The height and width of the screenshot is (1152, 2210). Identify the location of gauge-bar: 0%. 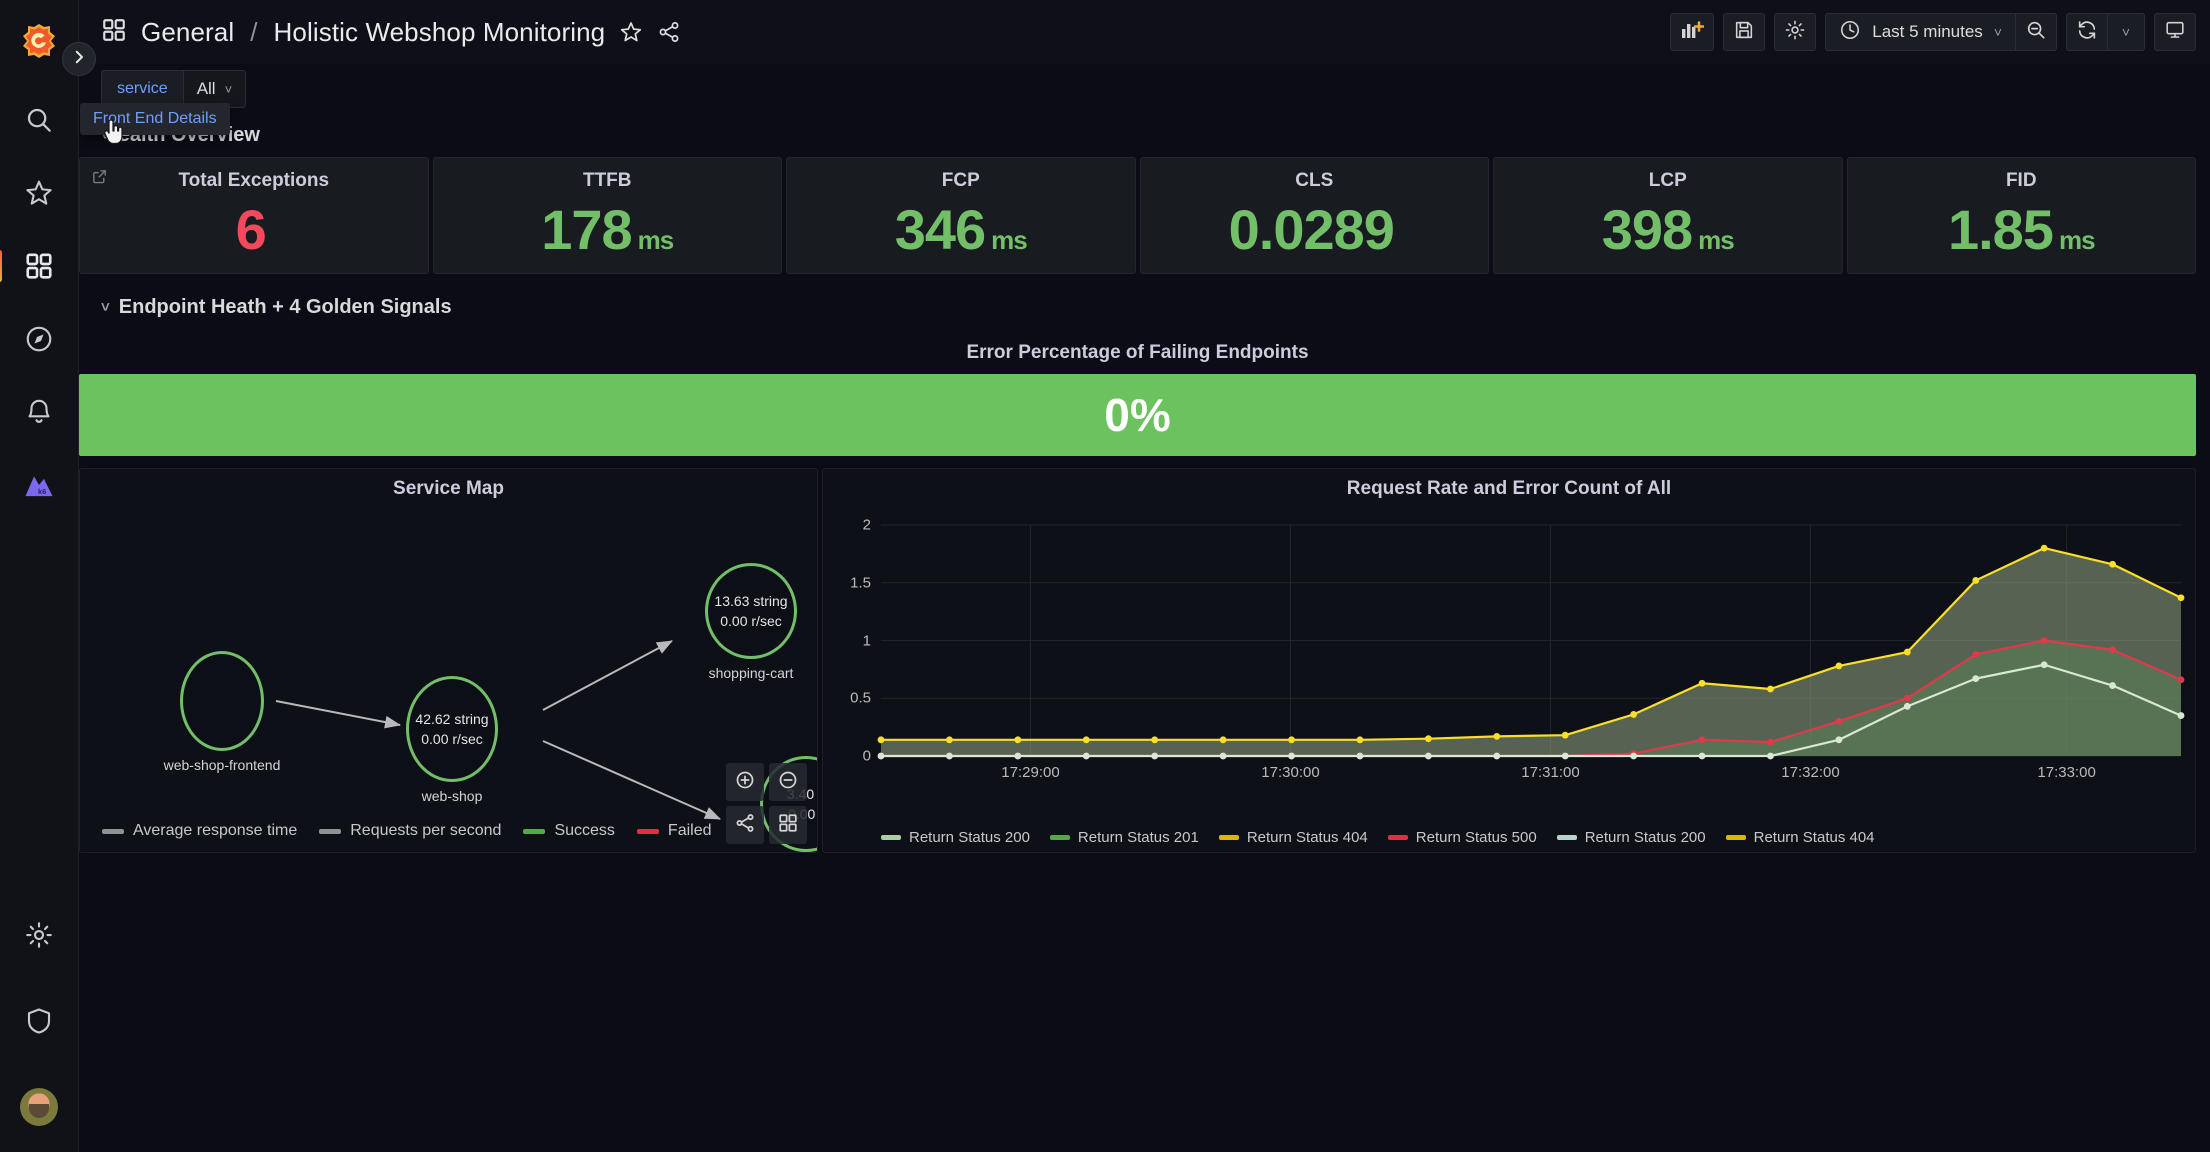
(1137, 415).